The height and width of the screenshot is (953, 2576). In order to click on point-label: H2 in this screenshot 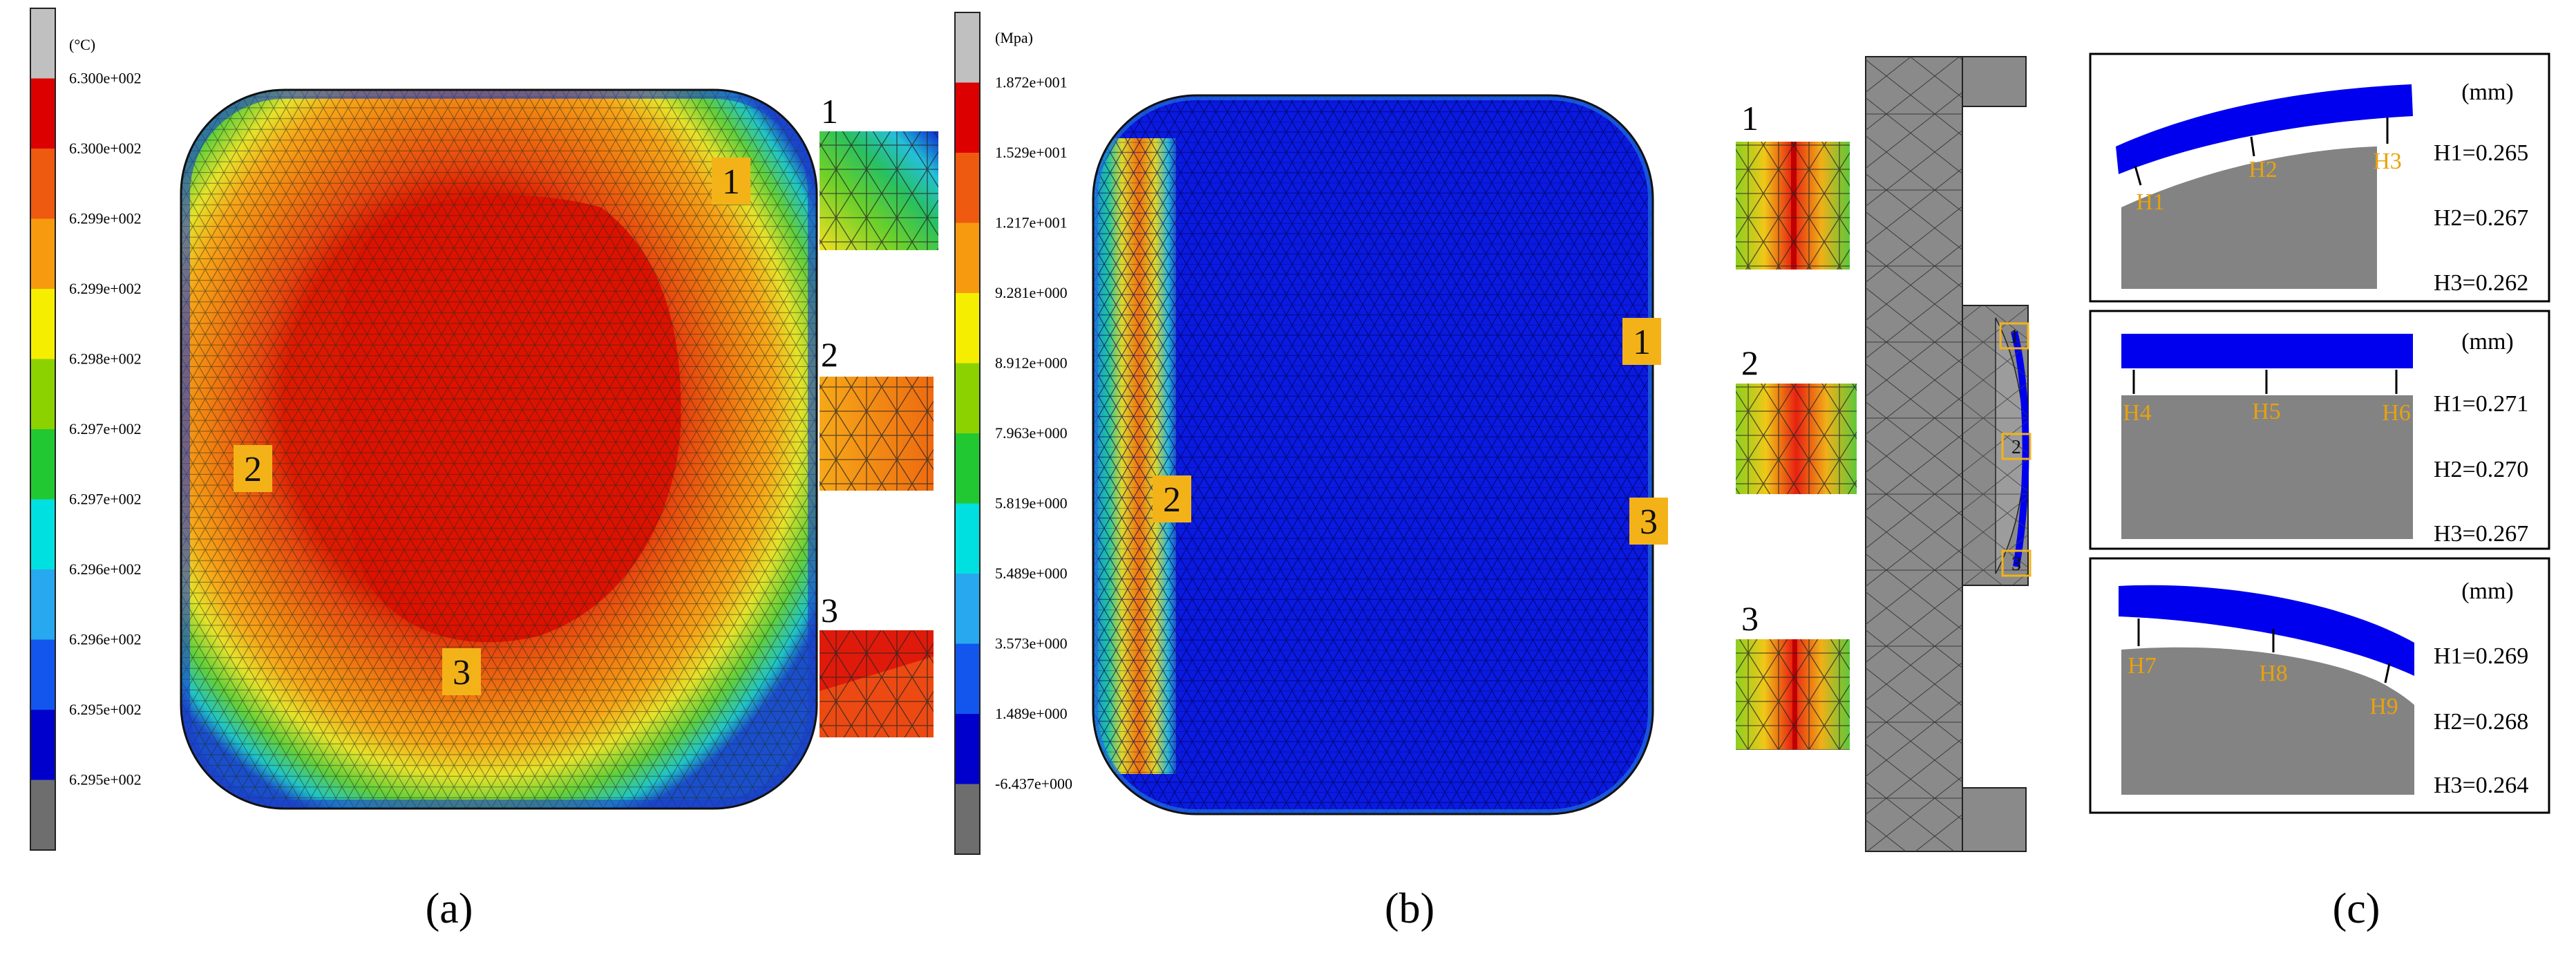, I will do `click(2262, 169)`.